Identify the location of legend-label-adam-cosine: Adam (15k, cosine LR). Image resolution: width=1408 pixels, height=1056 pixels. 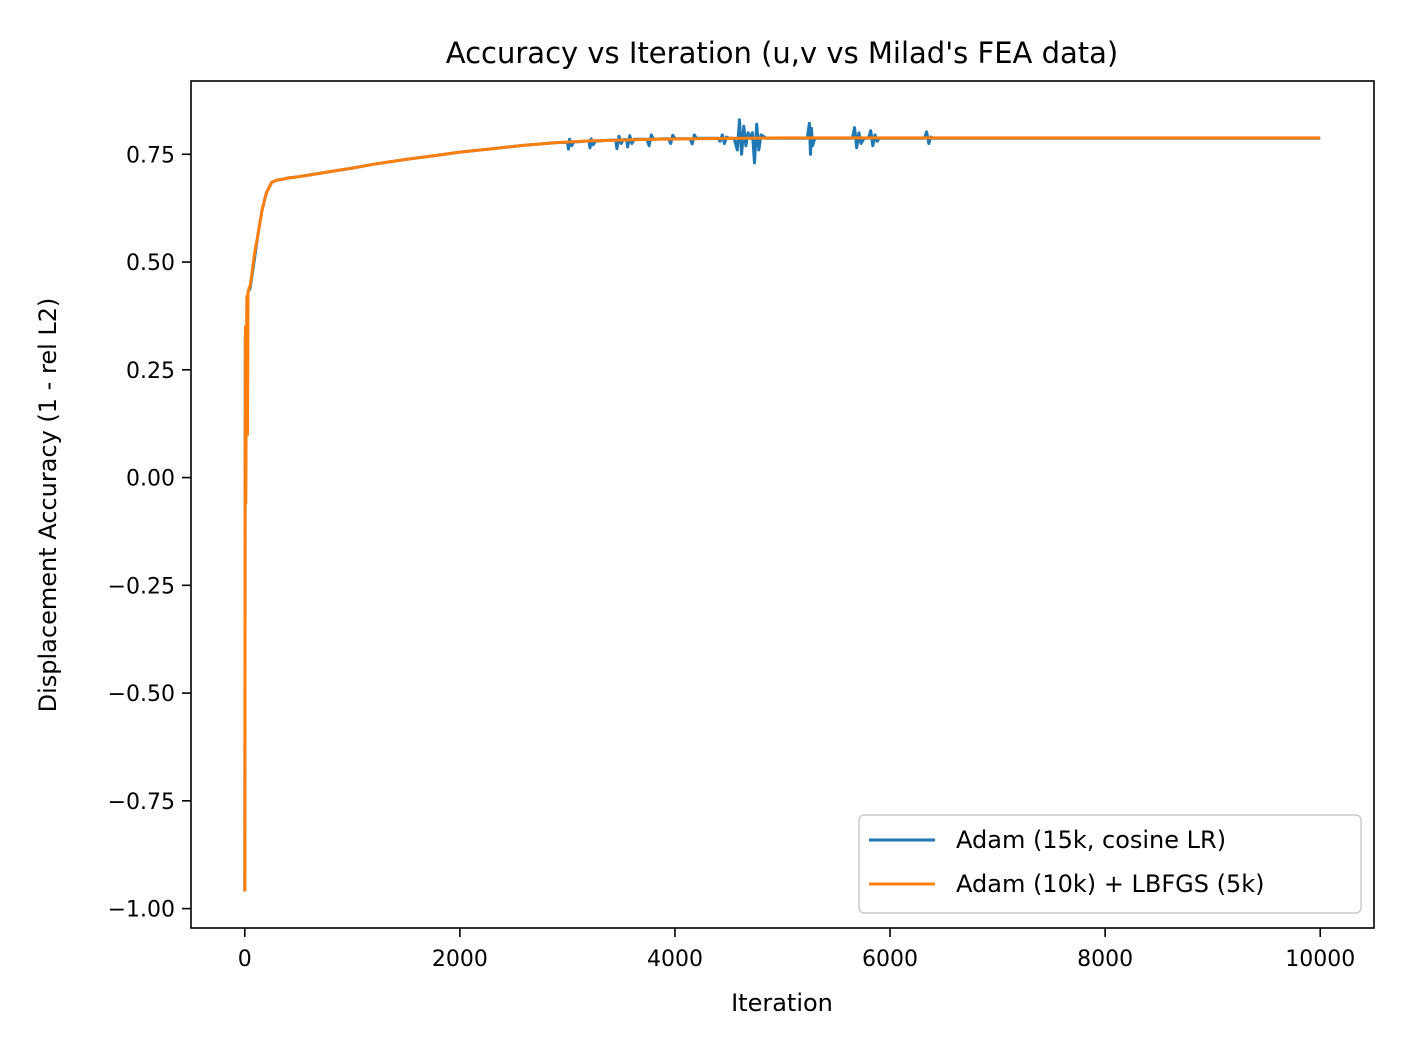
(1091, 840).